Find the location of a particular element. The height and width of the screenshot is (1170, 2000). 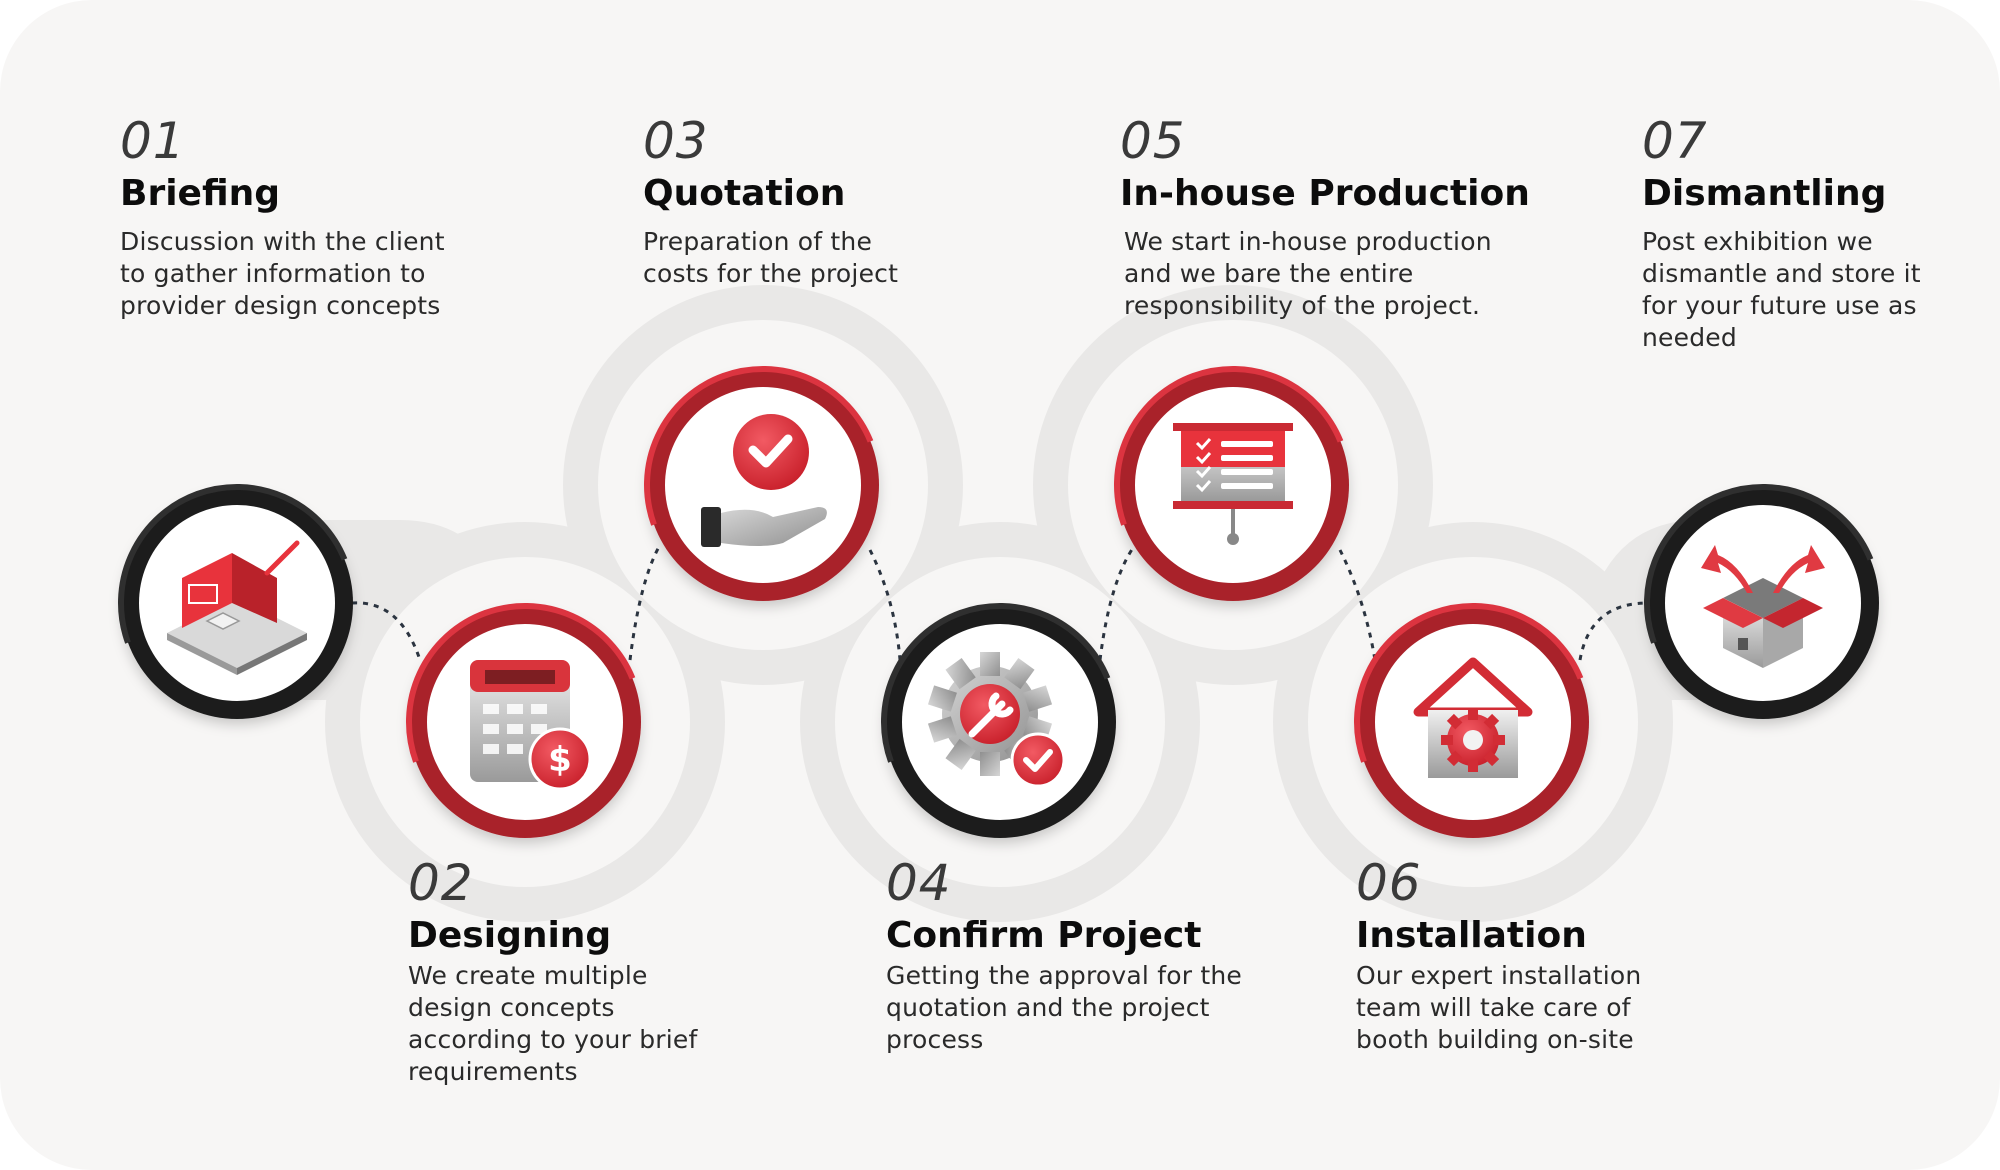

step-04-circle is located at coordinates (1000, 722).